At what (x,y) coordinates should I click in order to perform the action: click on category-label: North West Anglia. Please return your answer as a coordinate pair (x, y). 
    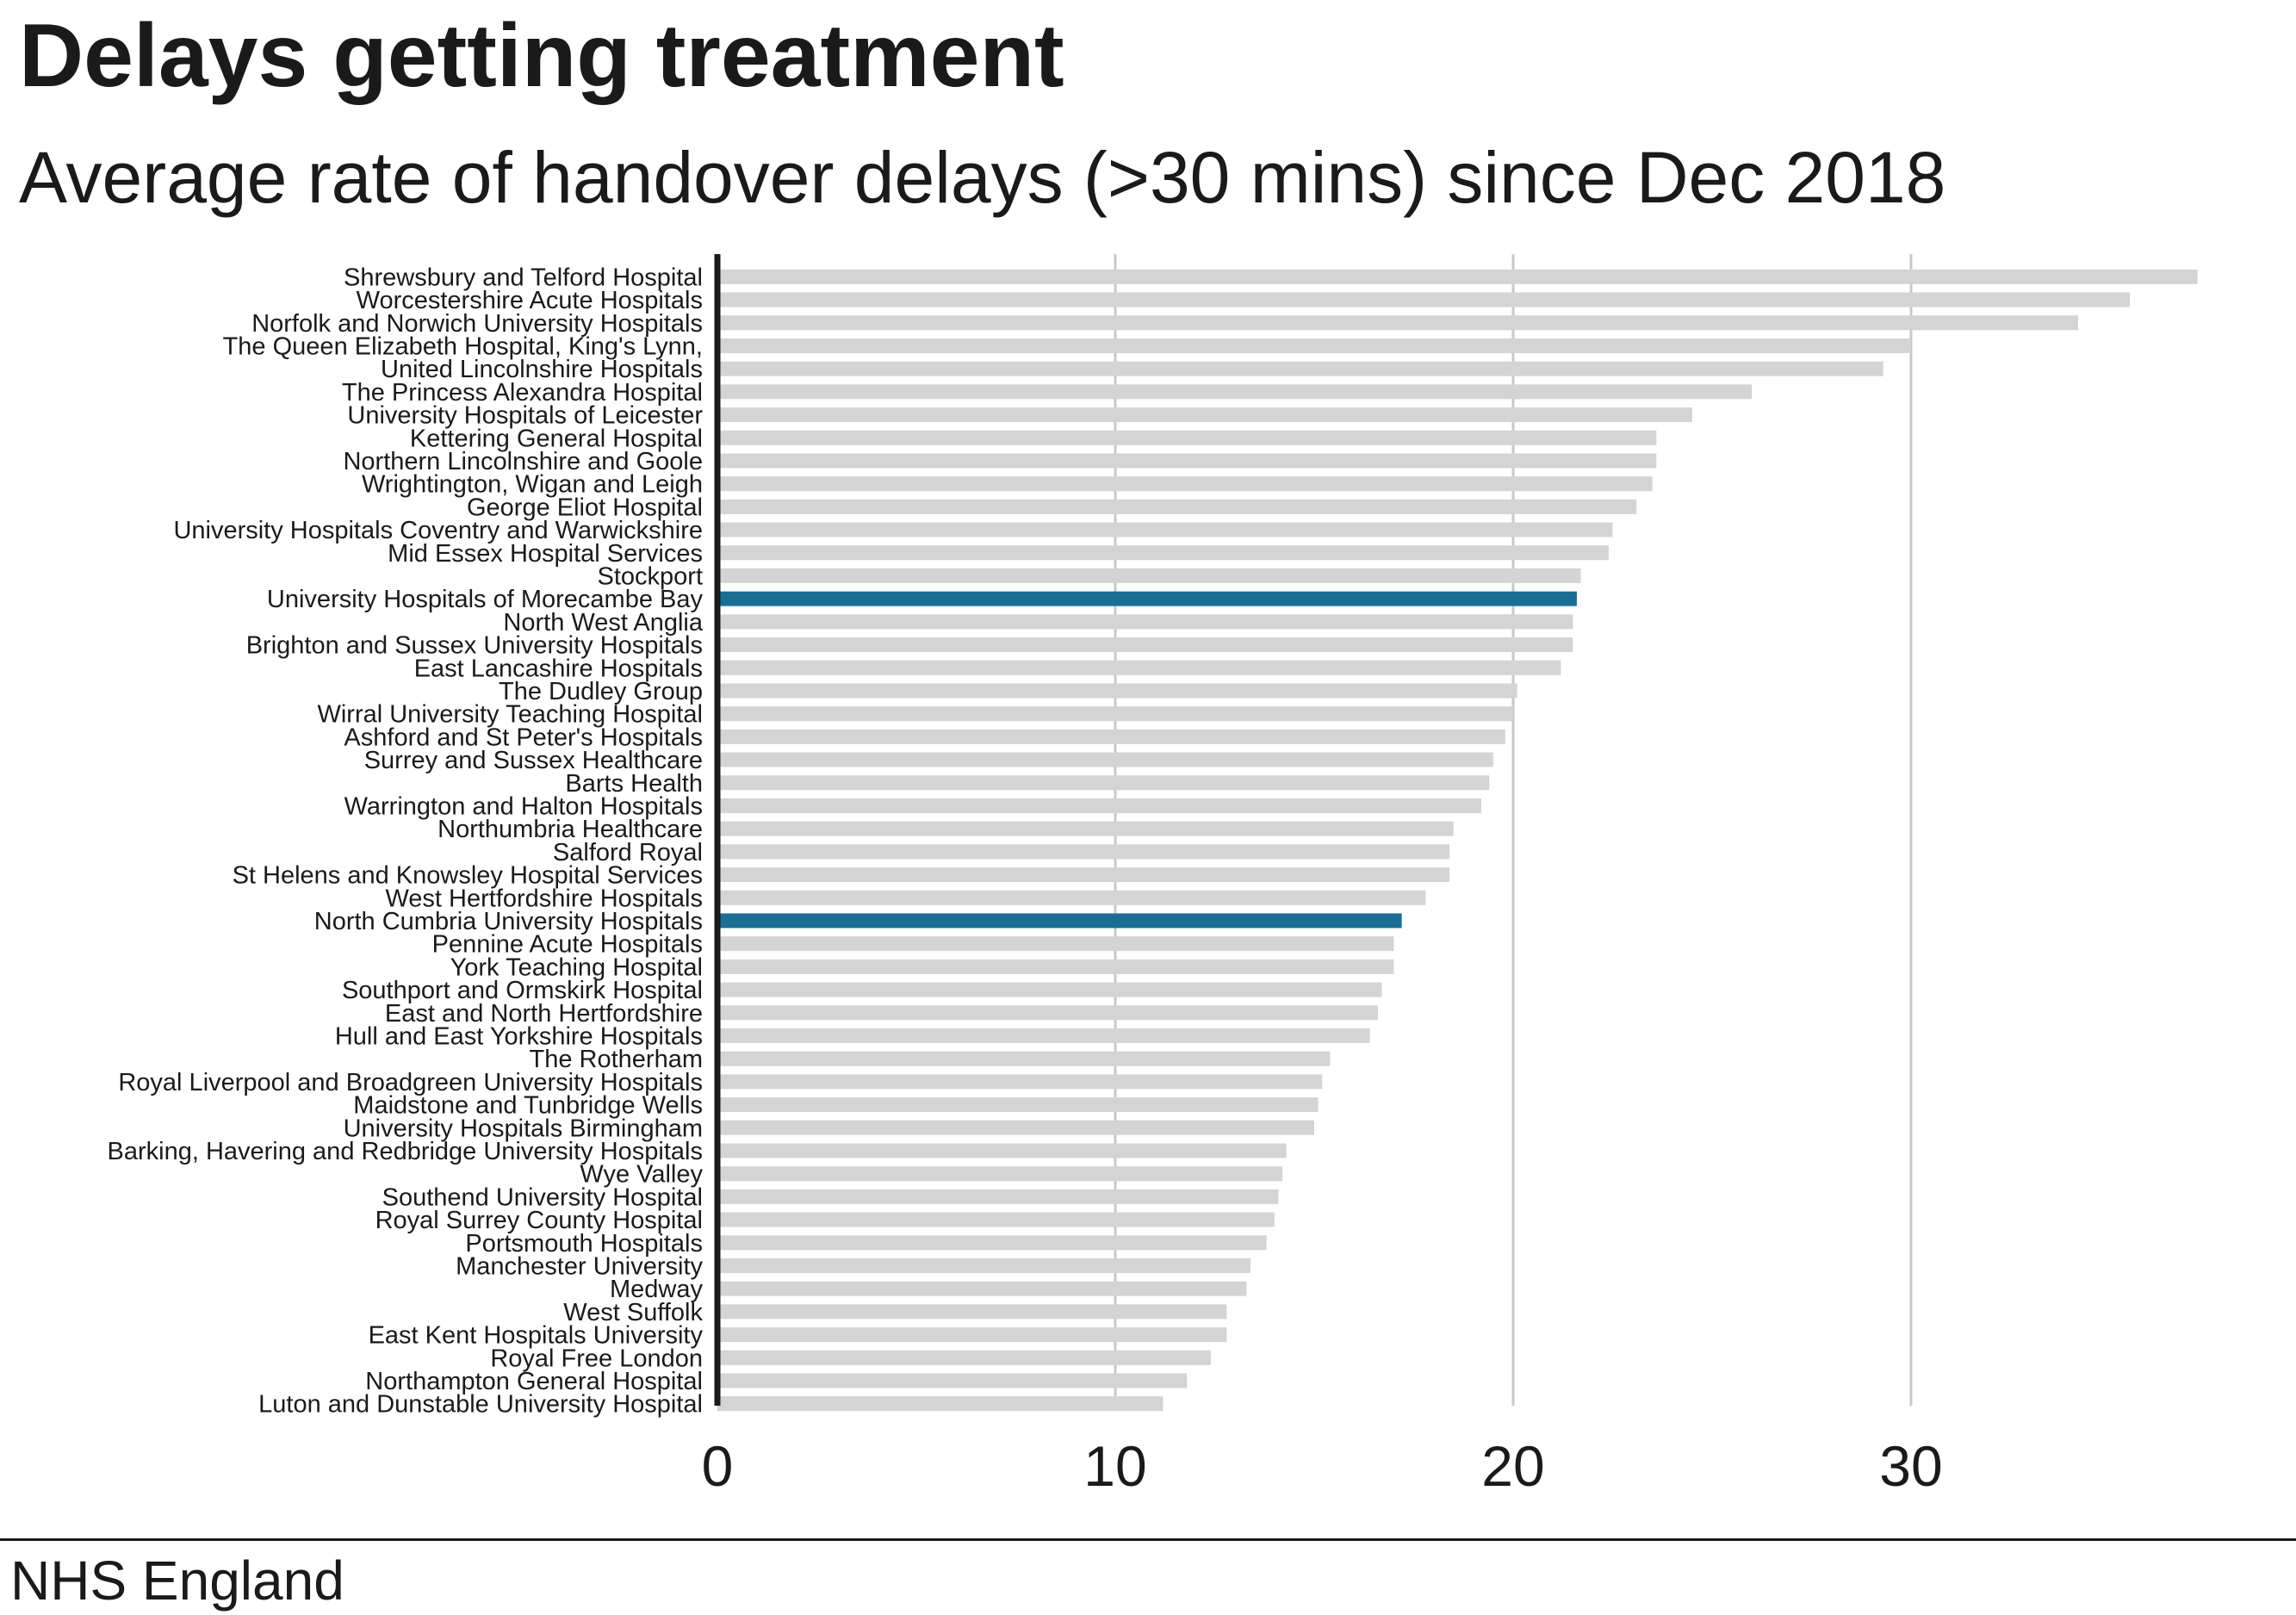
    Looking at the image, I should click on (603, 623).